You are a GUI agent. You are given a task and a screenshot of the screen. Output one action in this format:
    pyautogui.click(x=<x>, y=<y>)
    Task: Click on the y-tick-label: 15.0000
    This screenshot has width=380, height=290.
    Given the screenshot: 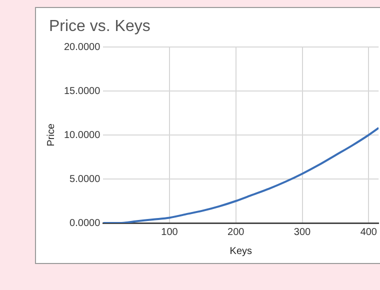 What is the action you would take?
    pyautogui.click(x=82, y=91)
    